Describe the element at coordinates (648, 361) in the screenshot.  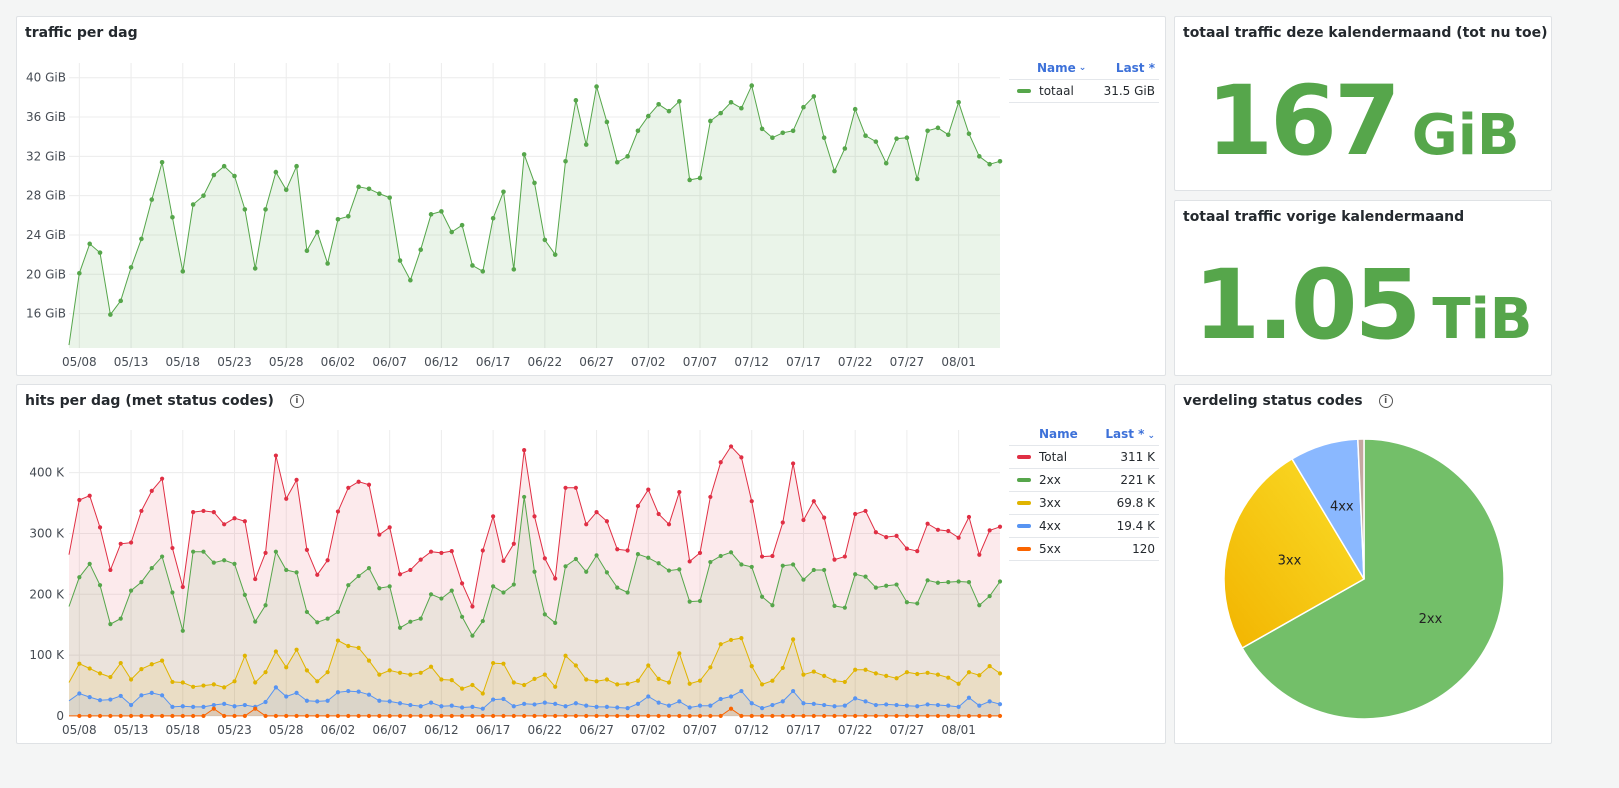
I see `x-tick-label: 07/02` at that location.